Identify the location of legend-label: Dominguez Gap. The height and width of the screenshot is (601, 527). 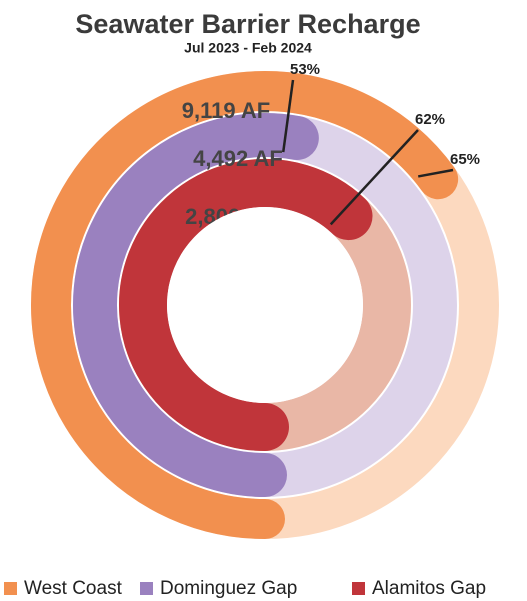
(228, 588).